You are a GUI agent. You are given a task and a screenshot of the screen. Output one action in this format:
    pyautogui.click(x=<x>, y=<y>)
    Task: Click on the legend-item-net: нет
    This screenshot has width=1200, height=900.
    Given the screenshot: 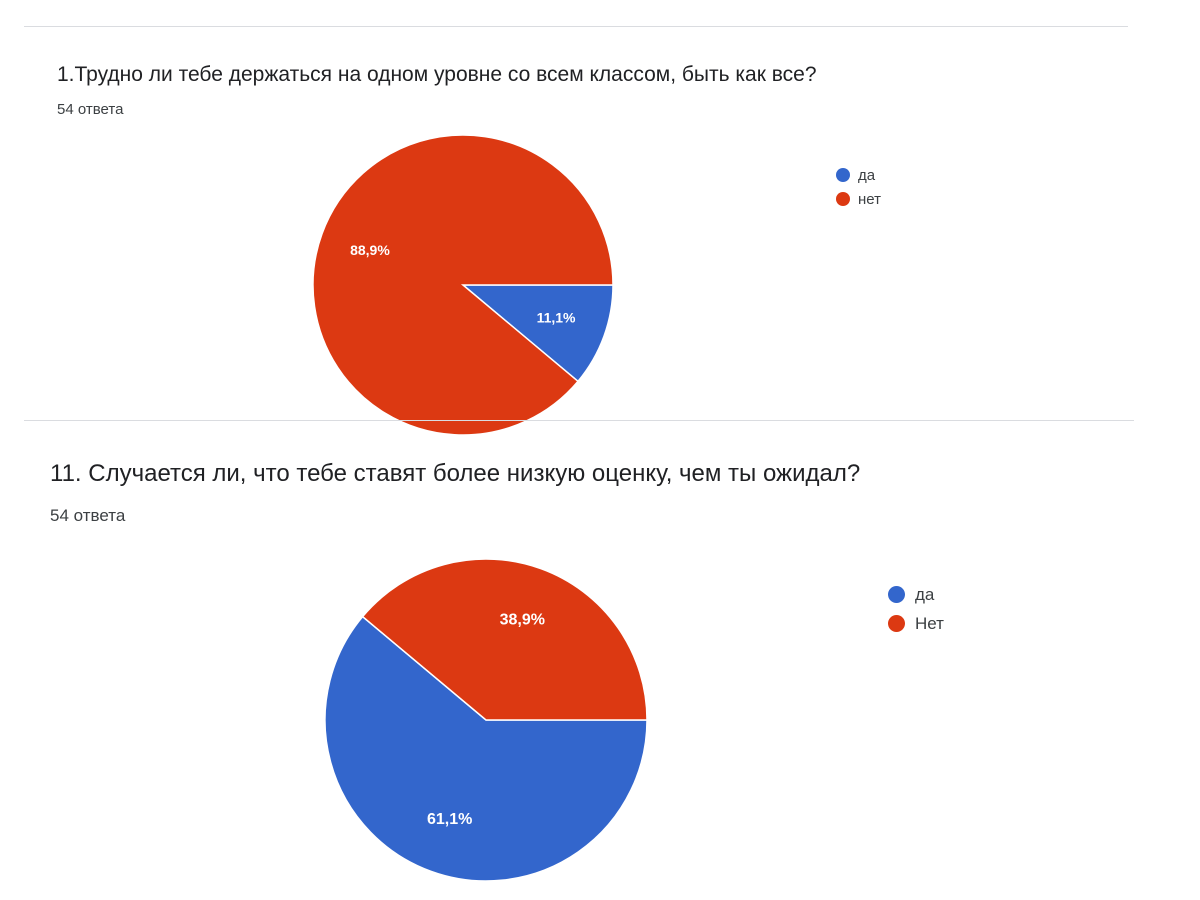 What is the action you would take?
    pyautogui.click(x=858, y=199)
    